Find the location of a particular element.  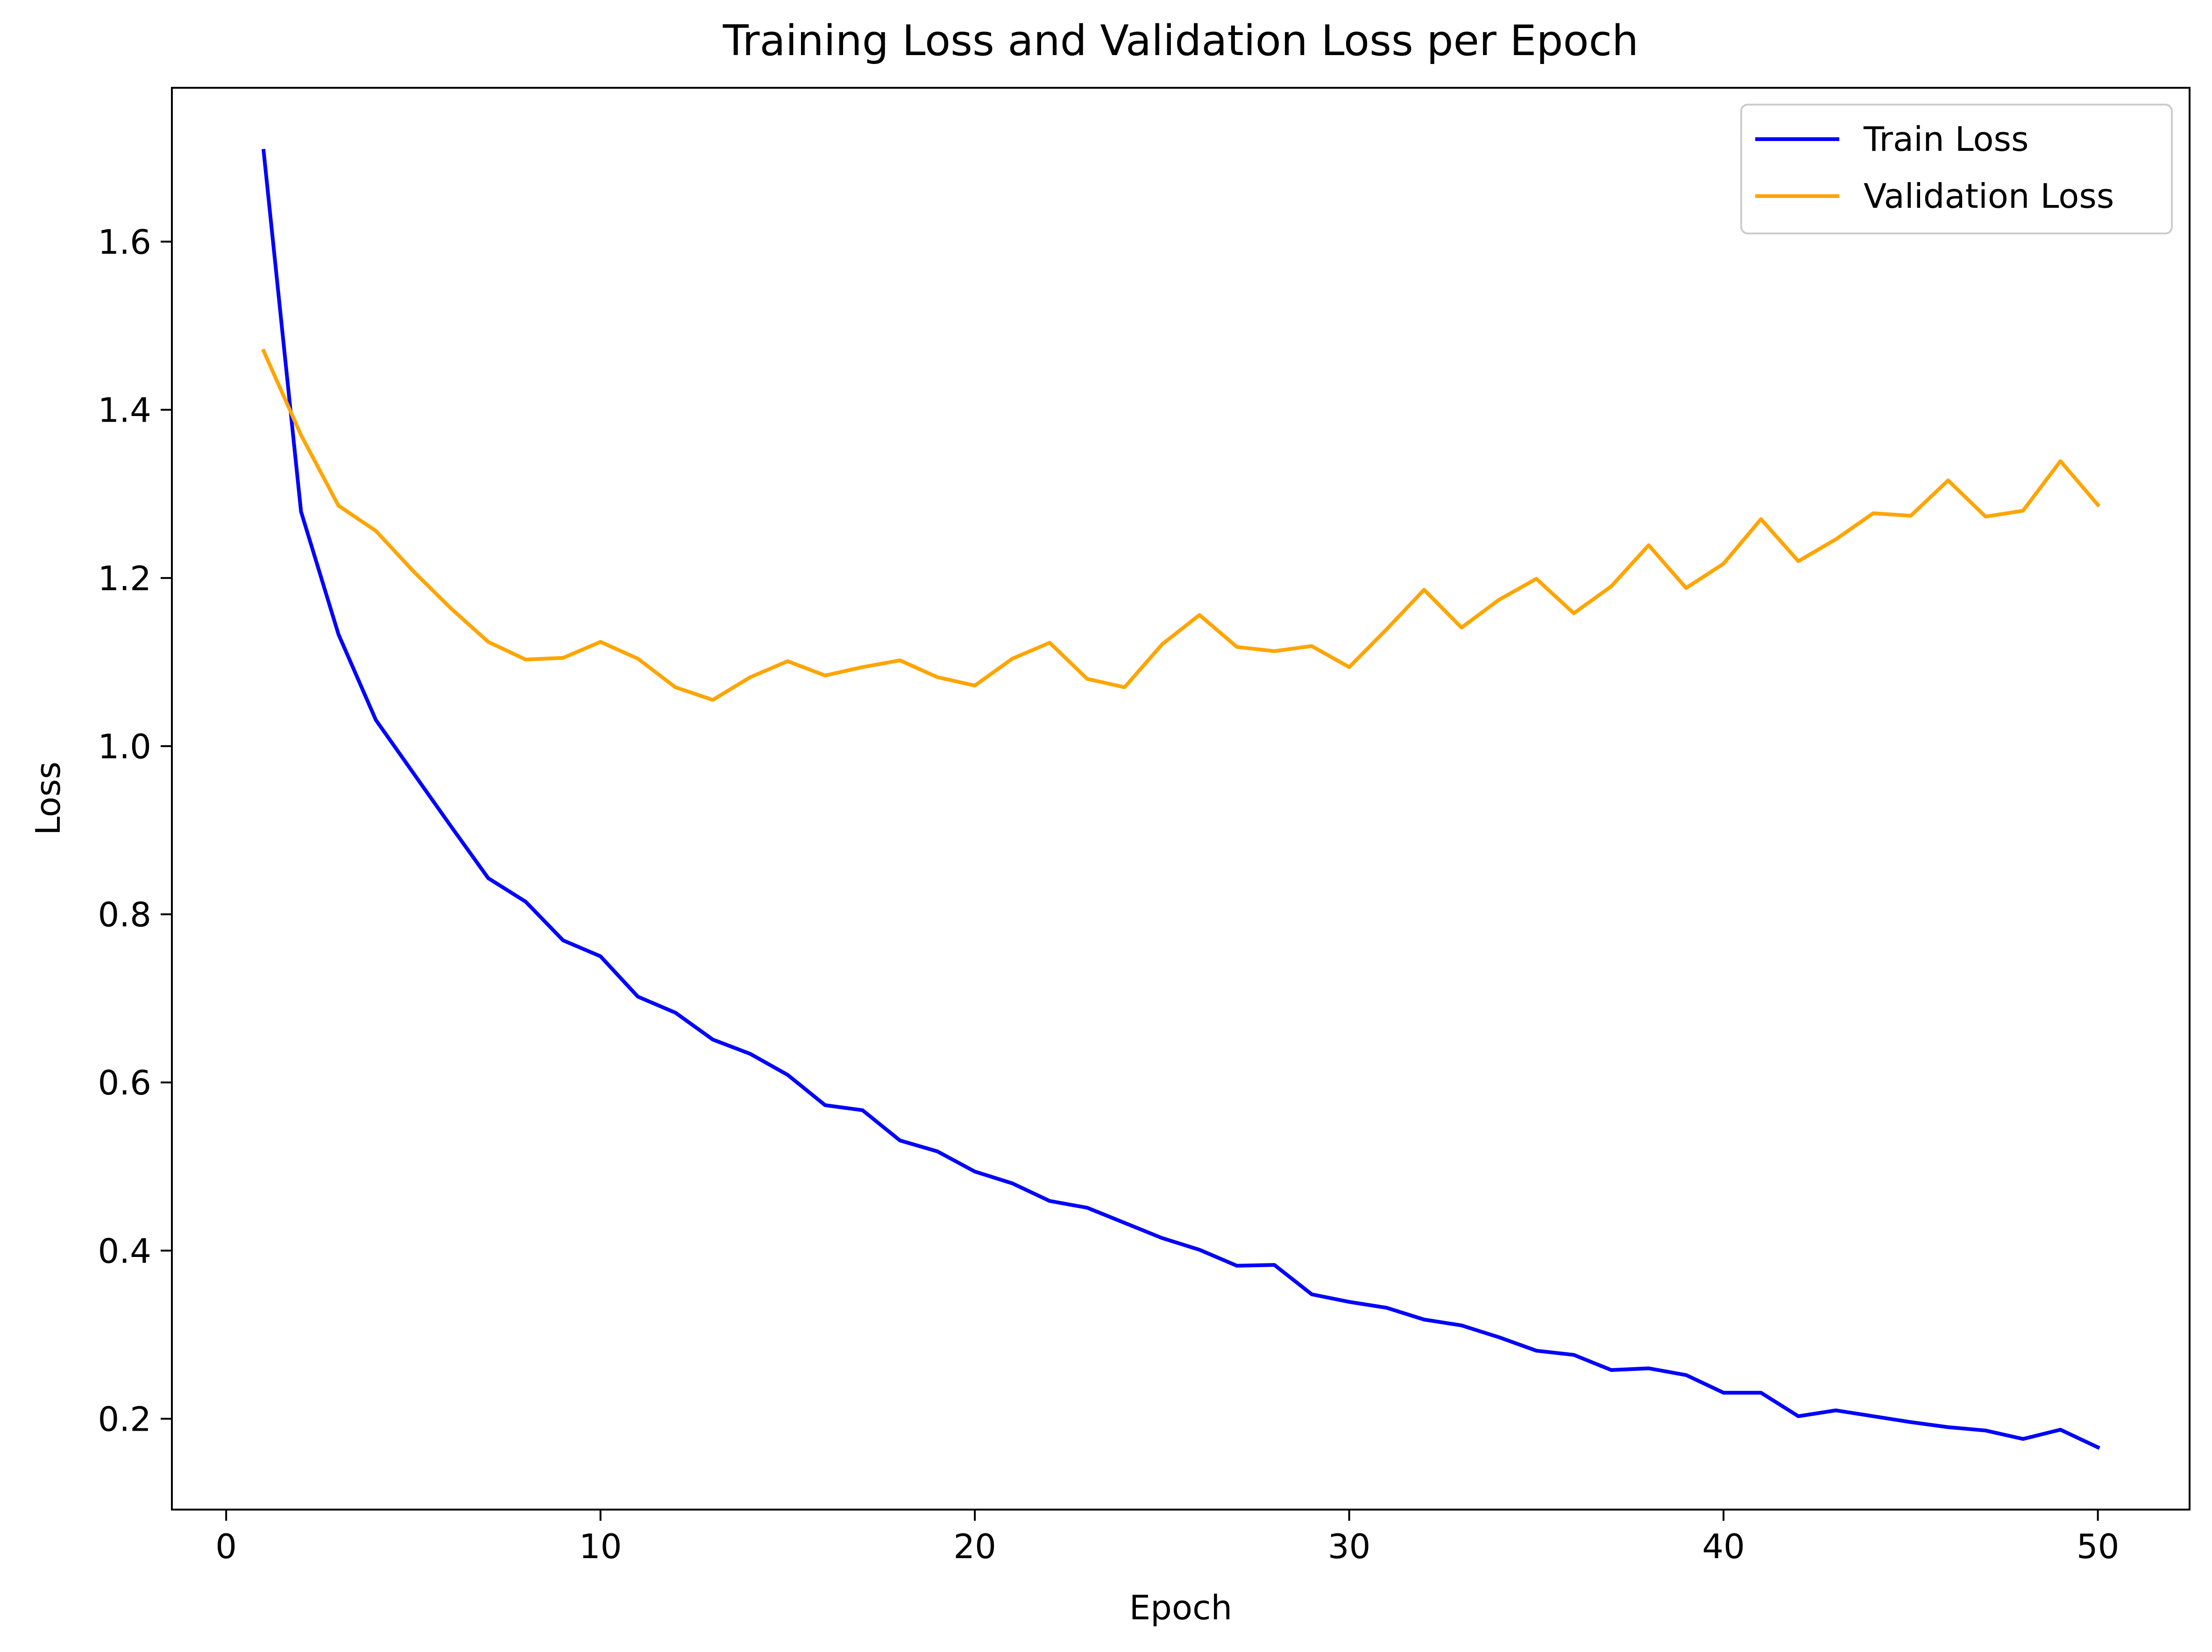

legend-box is located at coordinates (1956, 169).